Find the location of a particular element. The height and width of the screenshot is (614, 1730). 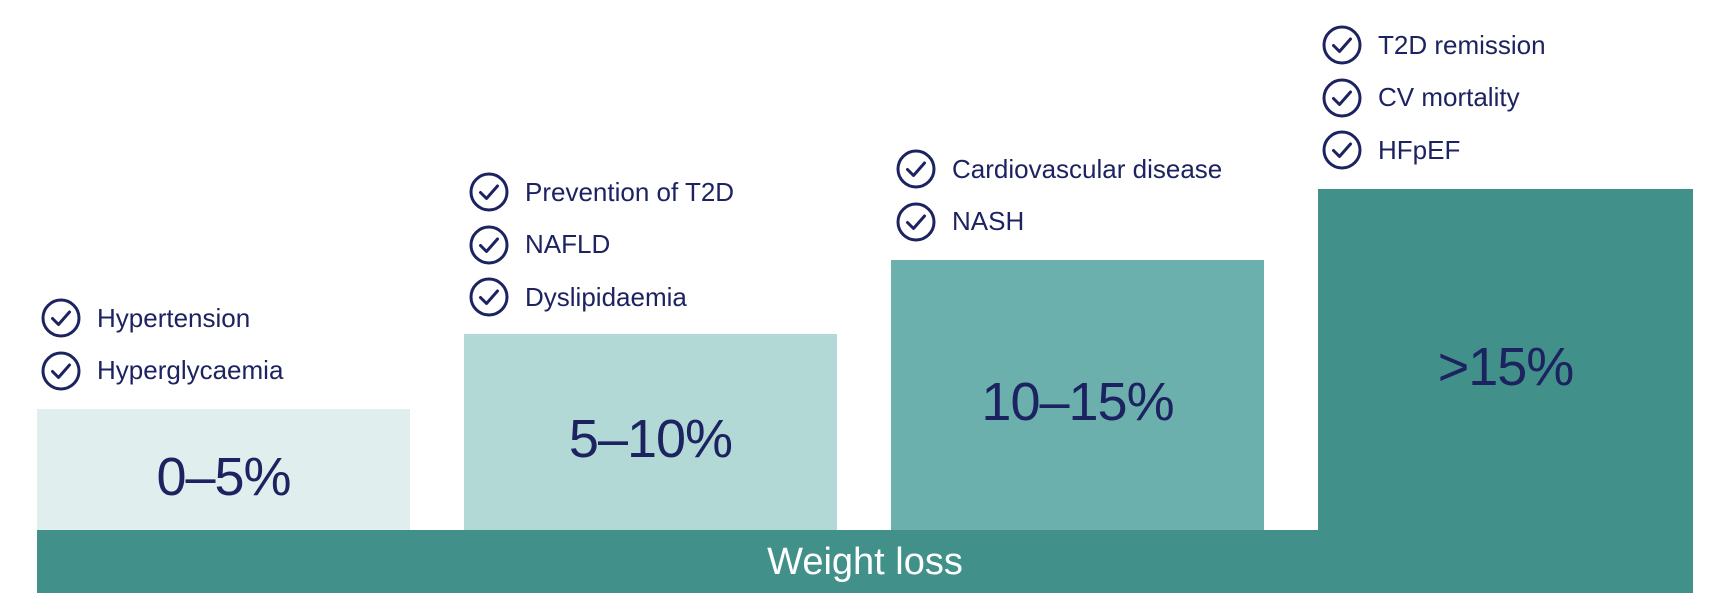

benefit-item: T2D remission is located at coordinates (1433, 45).